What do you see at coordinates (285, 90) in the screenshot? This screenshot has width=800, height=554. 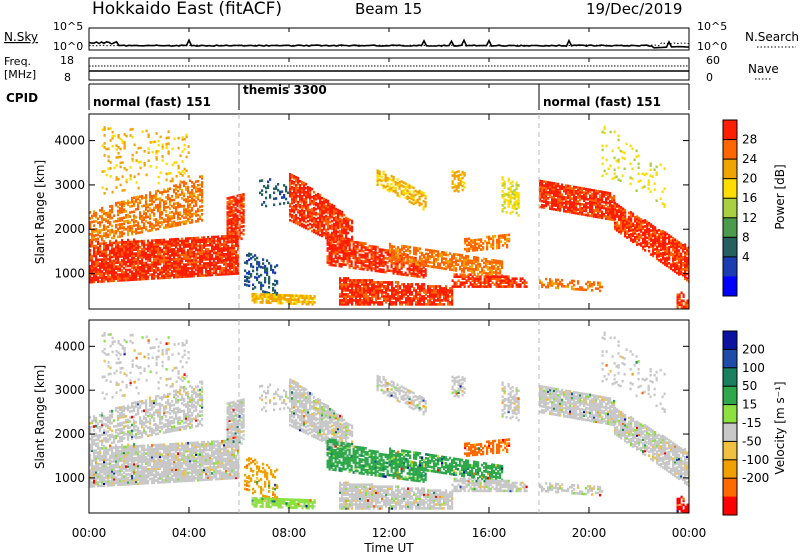 I see `cpid-segment-2: themis 3300` at bounding box center [285, 90].